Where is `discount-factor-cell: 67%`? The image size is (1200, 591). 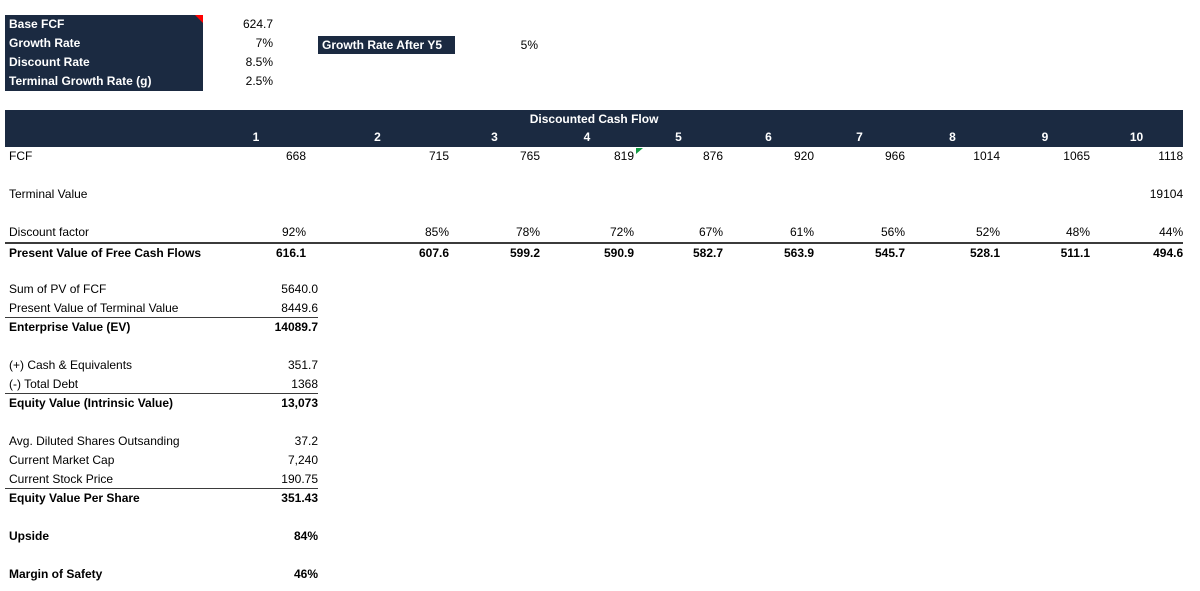
discount-factor-cell: 67% is located at coordinates (678, 233).